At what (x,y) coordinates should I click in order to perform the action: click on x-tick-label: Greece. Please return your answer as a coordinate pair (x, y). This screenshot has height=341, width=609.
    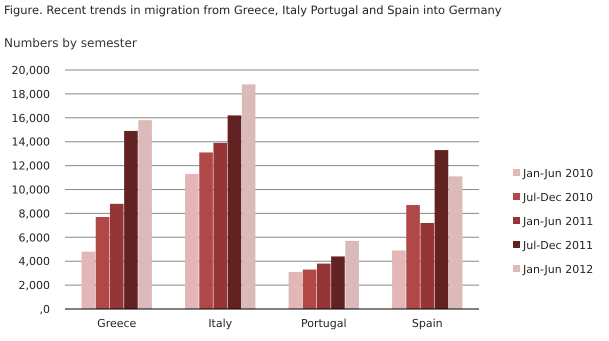
    Looking at the image, I should click on (117, 323).